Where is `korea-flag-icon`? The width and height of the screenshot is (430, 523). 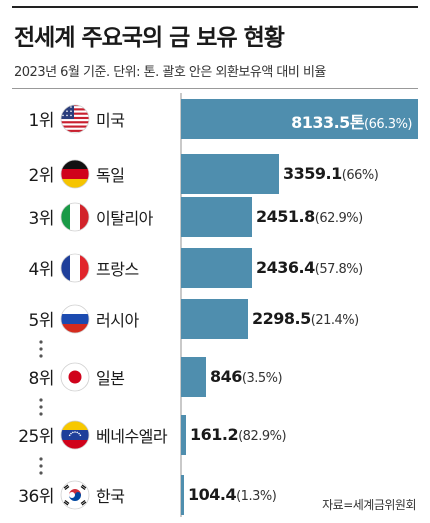 korea-flag-icon is located at coordinates (75, 495).